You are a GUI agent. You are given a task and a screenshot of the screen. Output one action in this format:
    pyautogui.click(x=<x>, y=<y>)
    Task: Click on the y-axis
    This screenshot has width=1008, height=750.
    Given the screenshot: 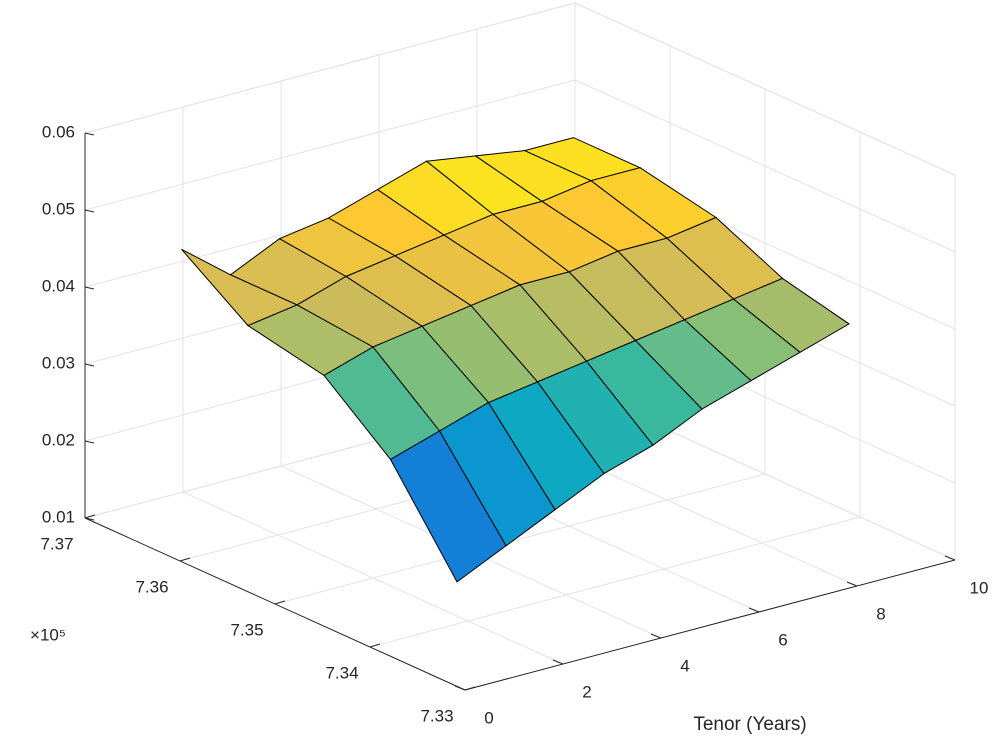 What is the action you would take?
    pyautogui.click(x=710, y=625)
    